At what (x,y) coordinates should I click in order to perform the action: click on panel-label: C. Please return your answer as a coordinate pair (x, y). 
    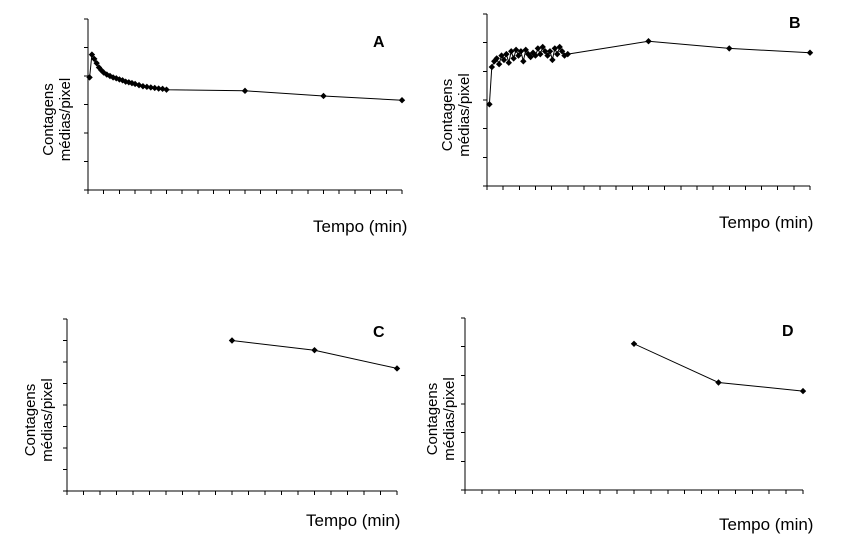
    Looking at the image, I should click on (379, 332).